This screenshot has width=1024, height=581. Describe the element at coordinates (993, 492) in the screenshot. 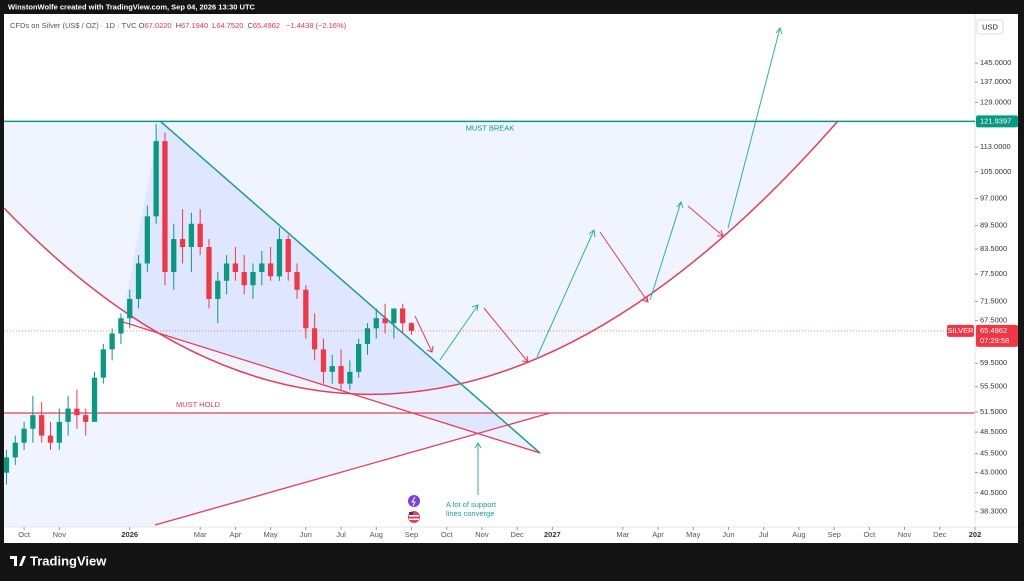

I see `y-tick-label: 40.5000` at that location.